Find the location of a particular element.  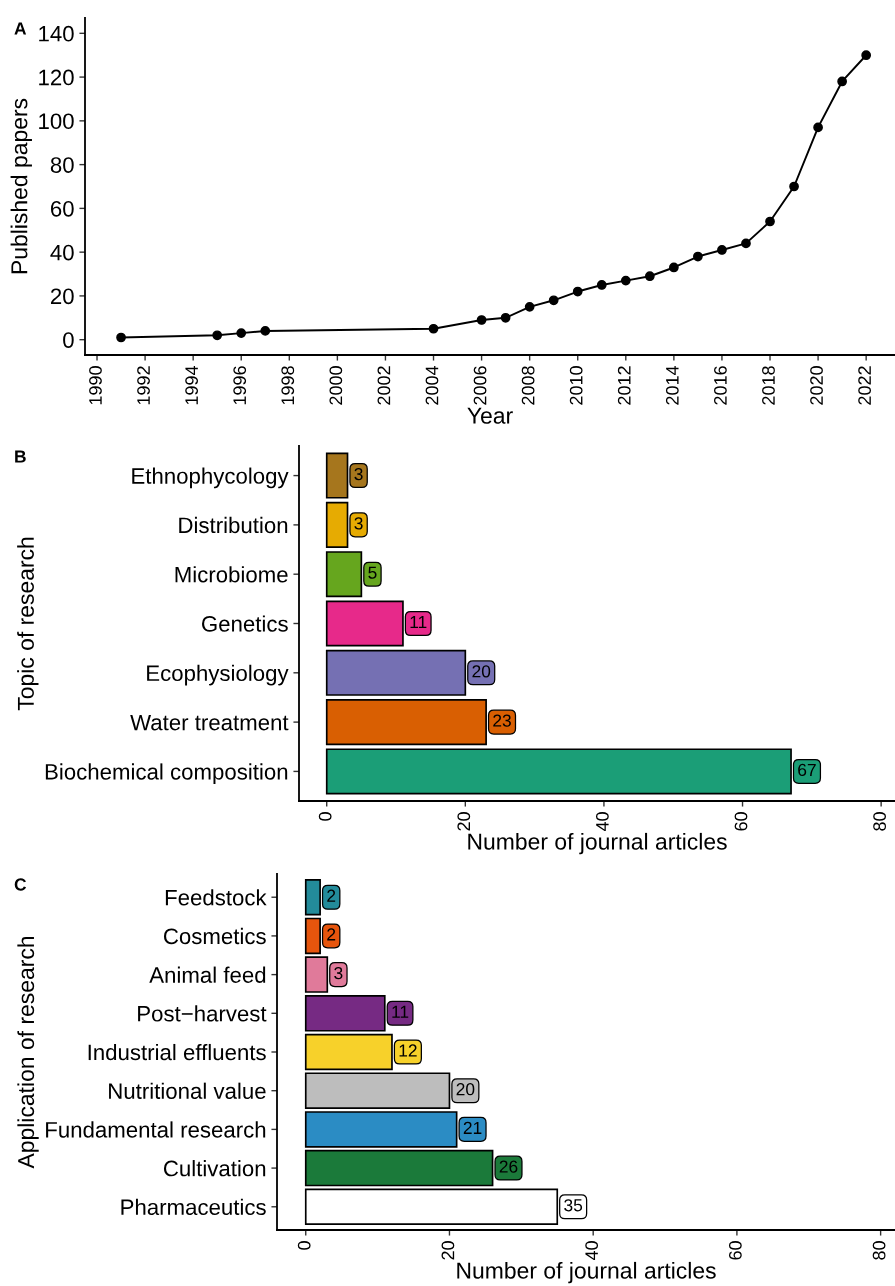

x-tick-label: 2020 is located at coordinates (816, 385).